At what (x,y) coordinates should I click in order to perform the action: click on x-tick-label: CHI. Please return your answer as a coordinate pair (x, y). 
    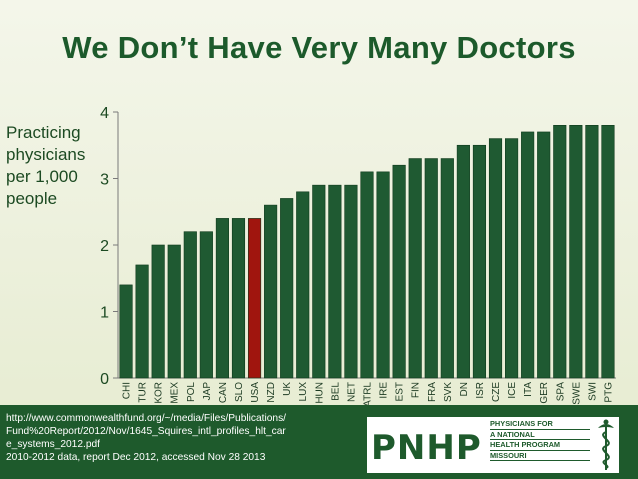
    Looking at the image, I should click on (127, 390).